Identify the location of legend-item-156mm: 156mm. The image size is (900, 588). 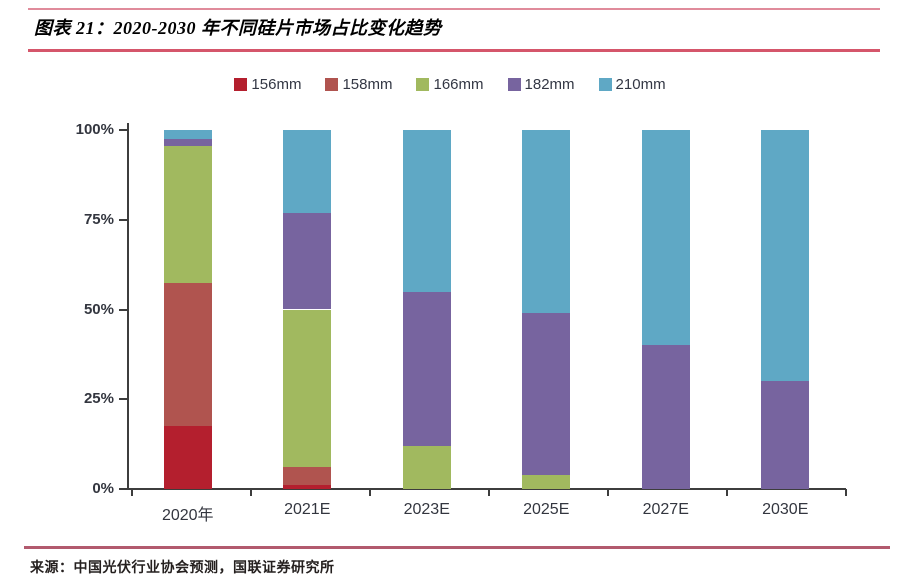
(267, 84).